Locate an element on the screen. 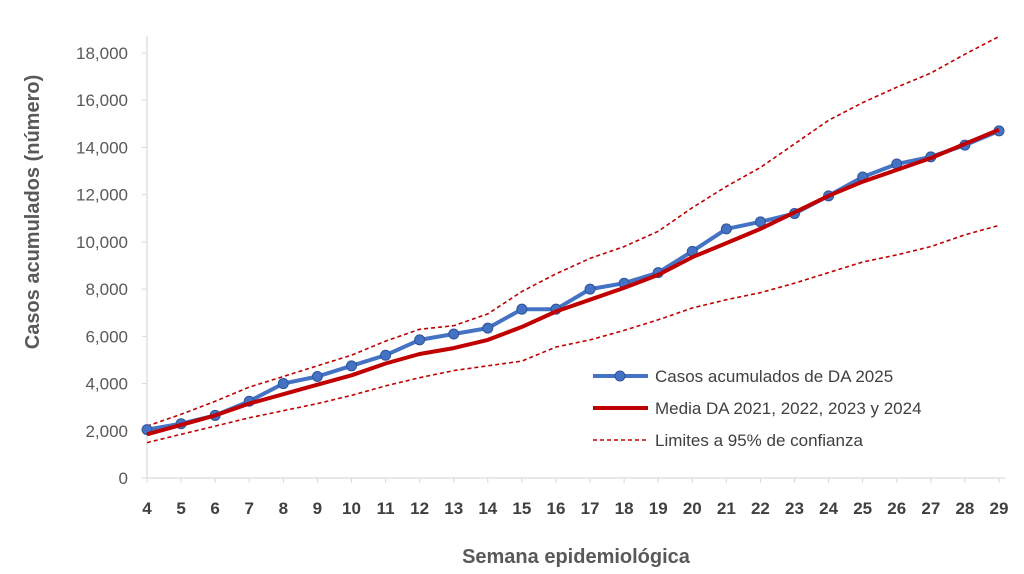 The height and width of the screenshot is (574, 1024). x-tick-label: 5 is located at coordinates (180, 508).